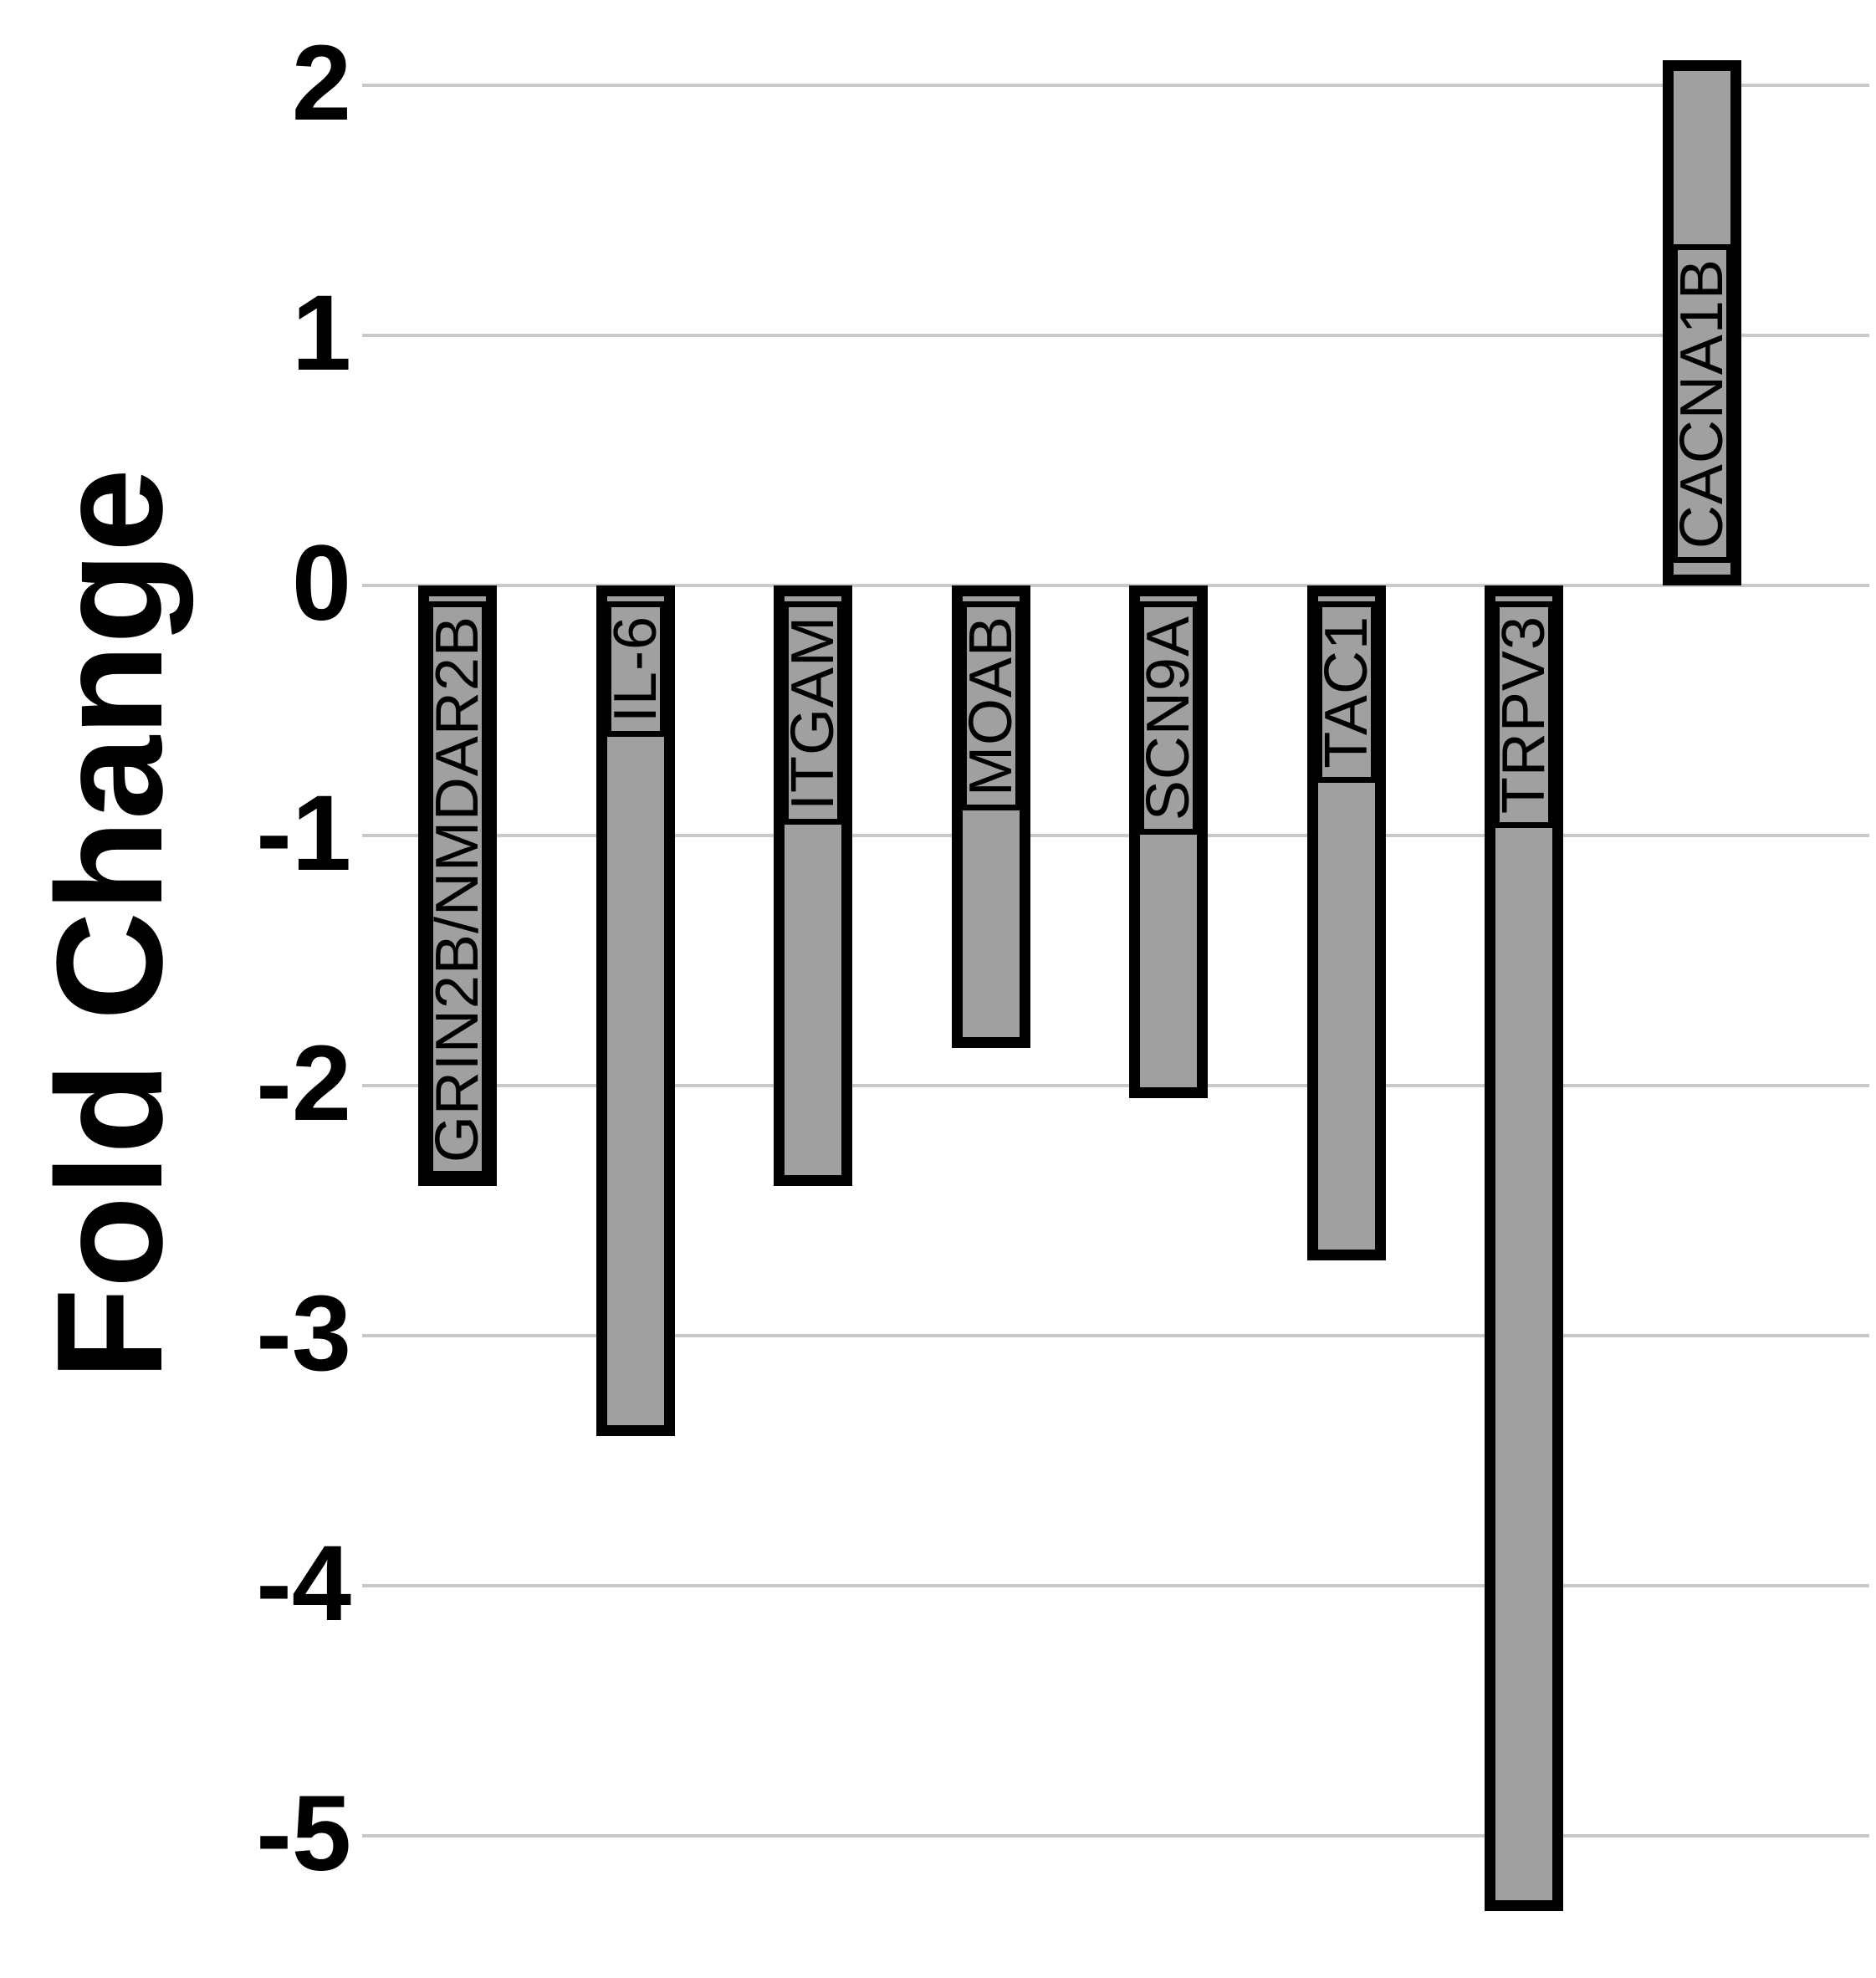 Image resolution: width=1876 pixels, height=1978 pixels. What do you see at coordinates (1115, 835) in the screenshot?
I see `gridline-y--1` at bounding box center [1115, 835].